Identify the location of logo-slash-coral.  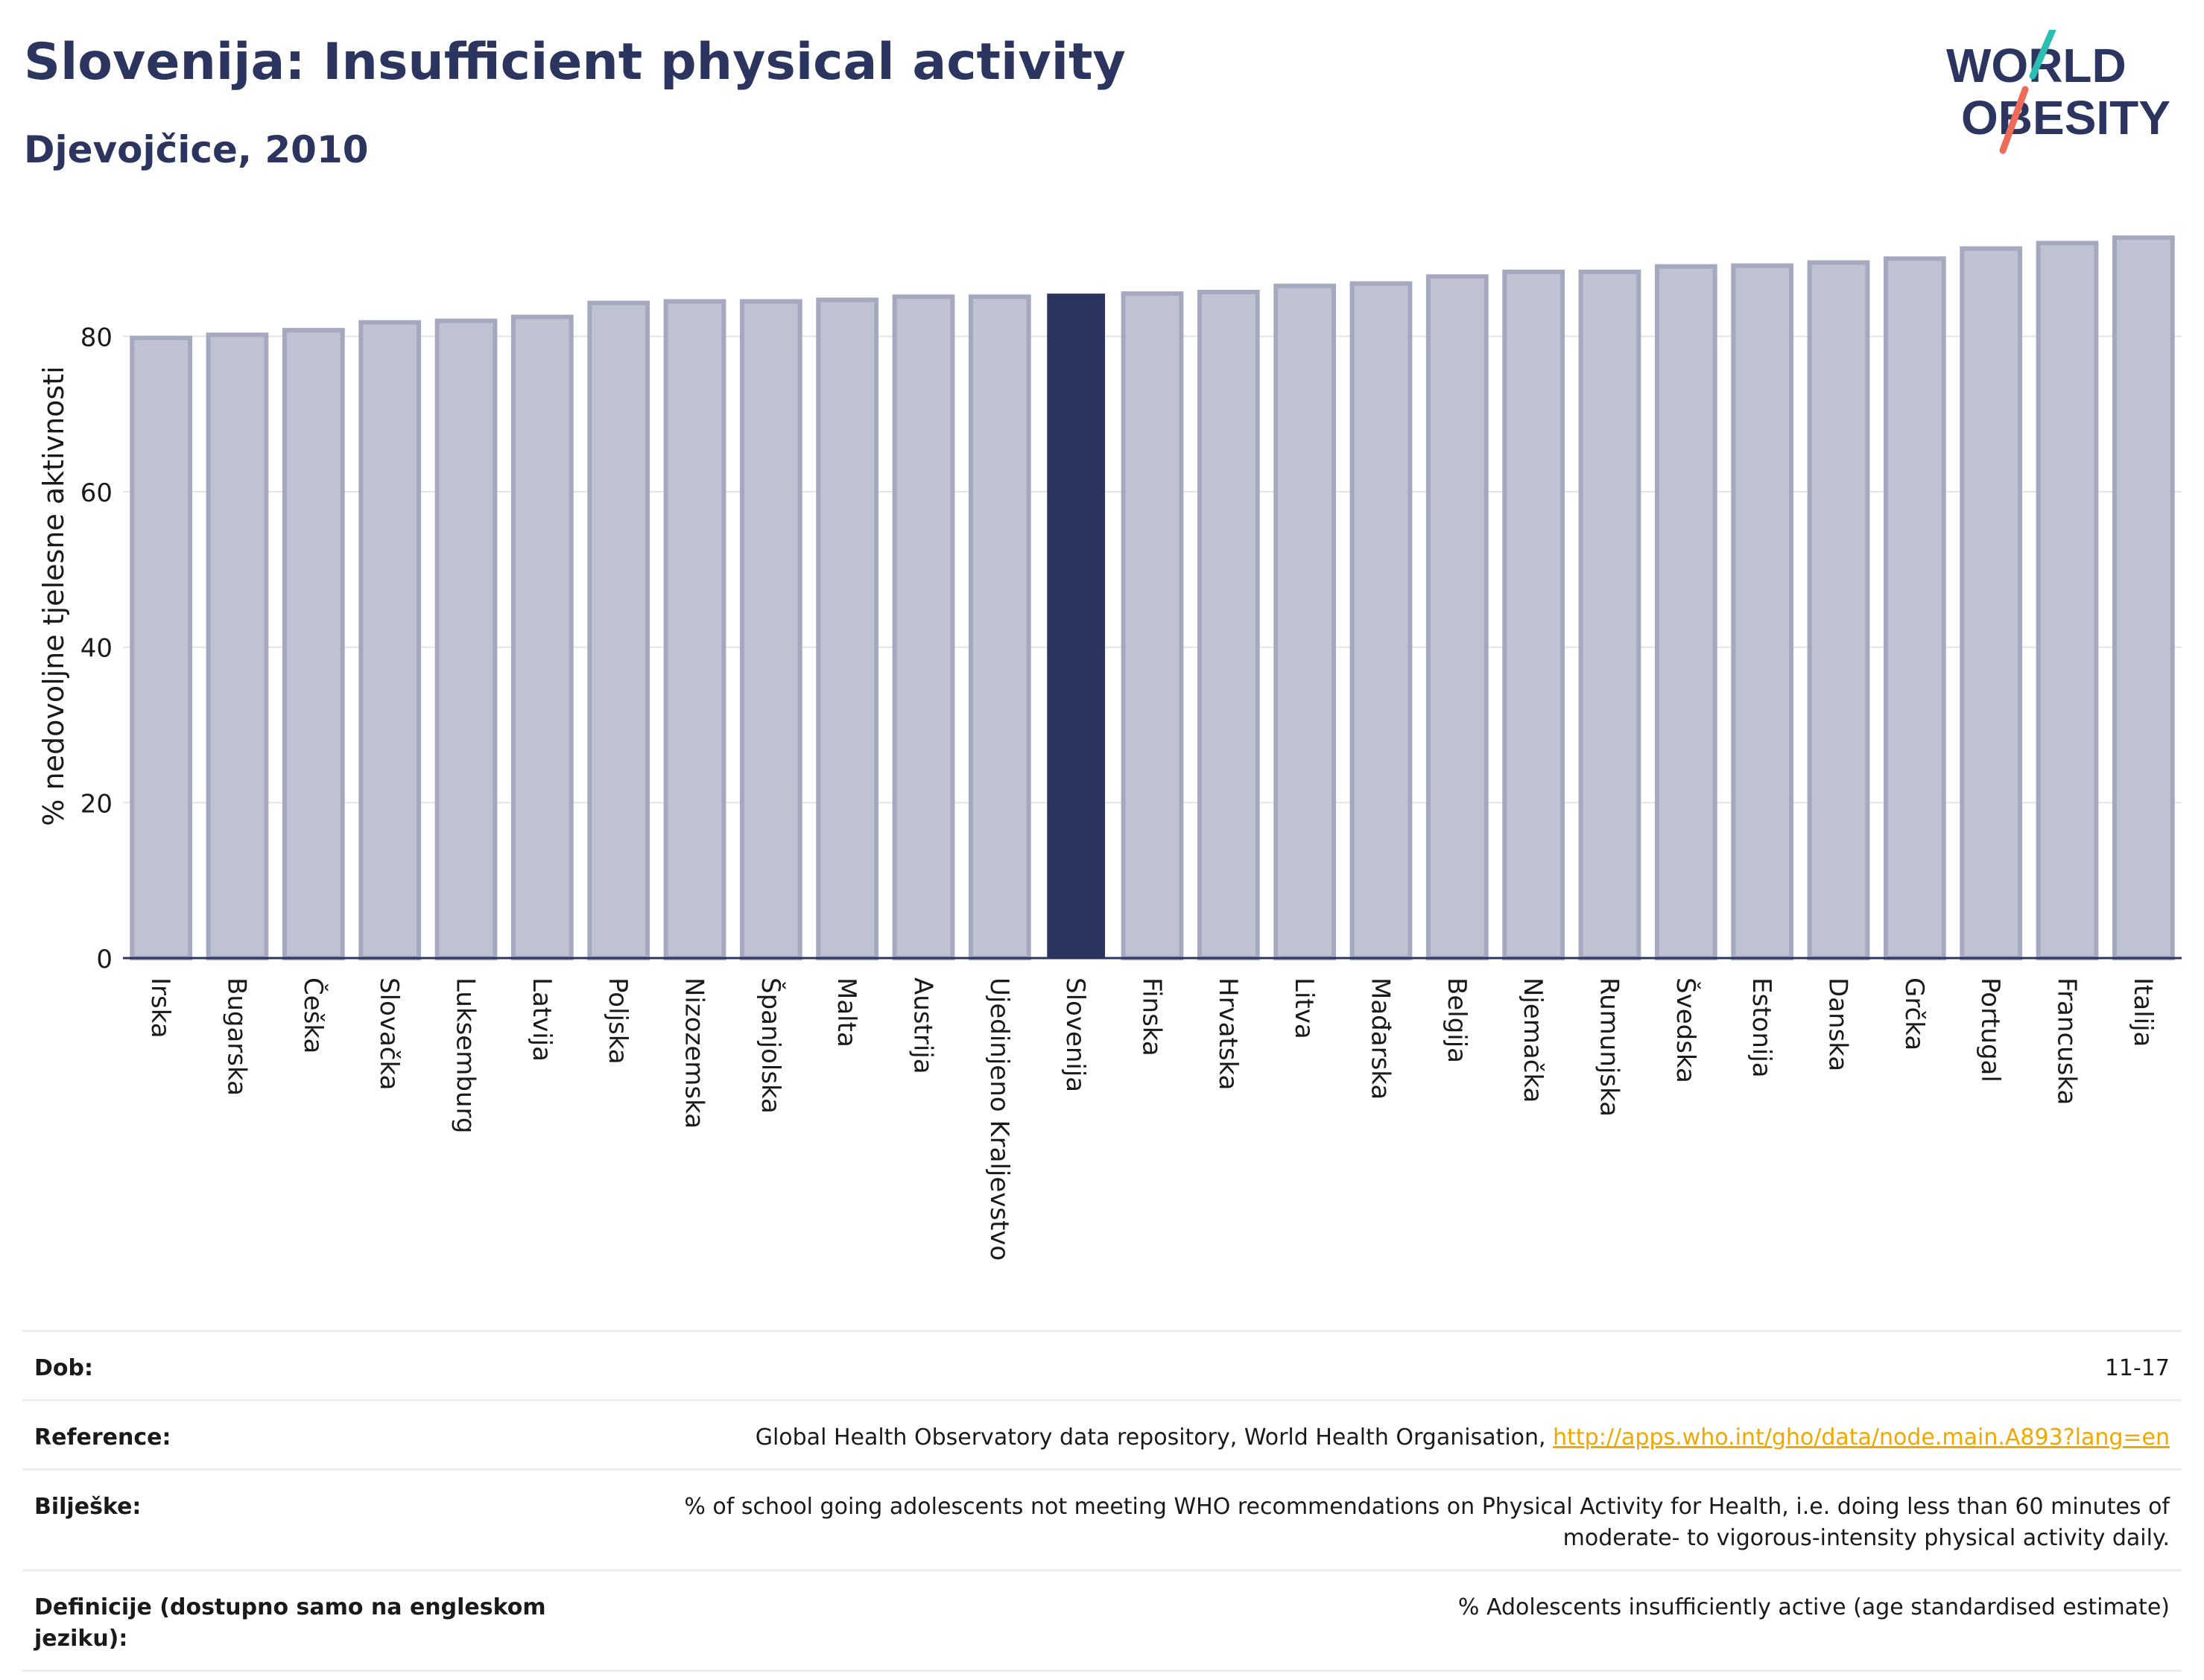
(2014, 120).